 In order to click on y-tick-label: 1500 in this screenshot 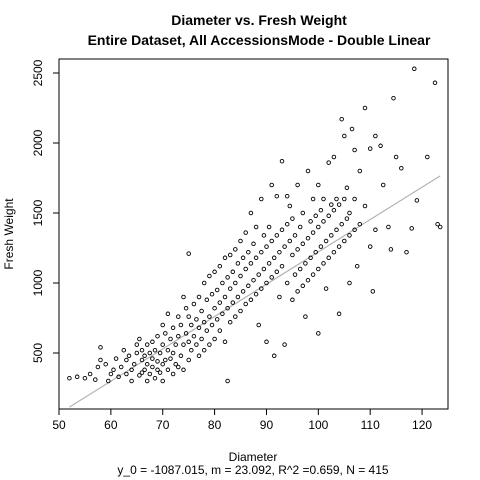, I will do `click(38, 212)`.